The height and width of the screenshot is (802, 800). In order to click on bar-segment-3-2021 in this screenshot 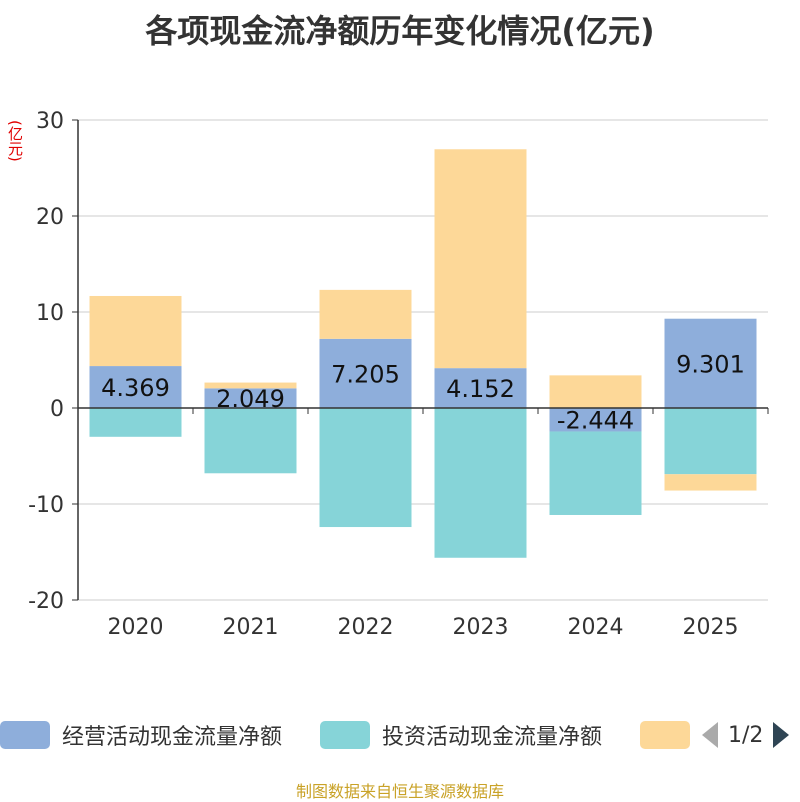, I will do `click(250, 385)`.